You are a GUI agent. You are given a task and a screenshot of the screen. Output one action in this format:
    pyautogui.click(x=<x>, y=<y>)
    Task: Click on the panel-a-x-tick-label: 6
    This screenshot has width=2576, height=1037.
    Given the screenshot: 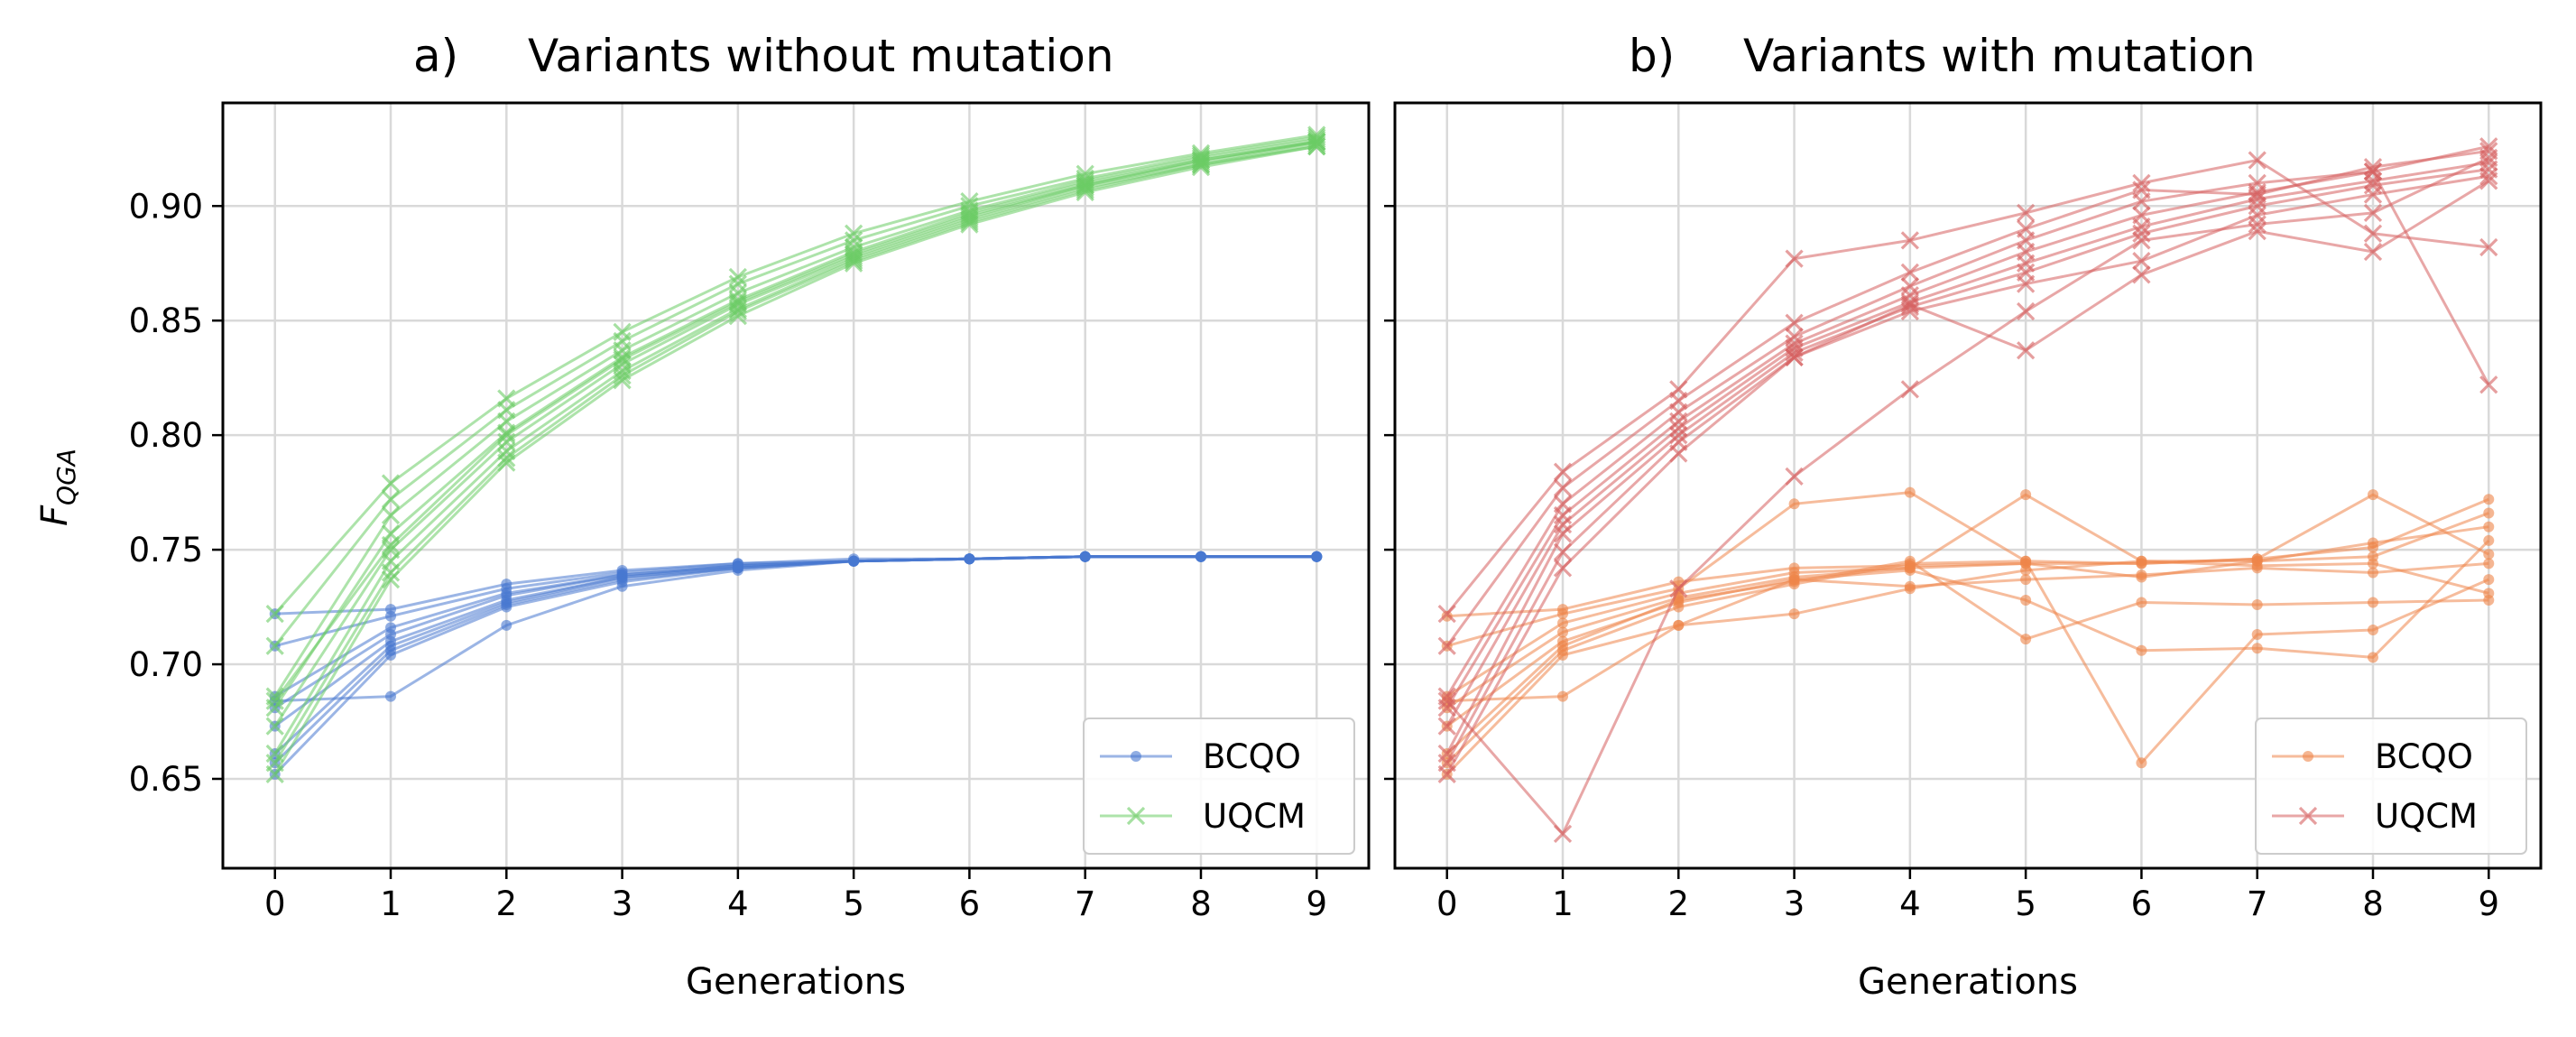 What is the action you would take?
    pyautogui.click(x=970, y=904)
    